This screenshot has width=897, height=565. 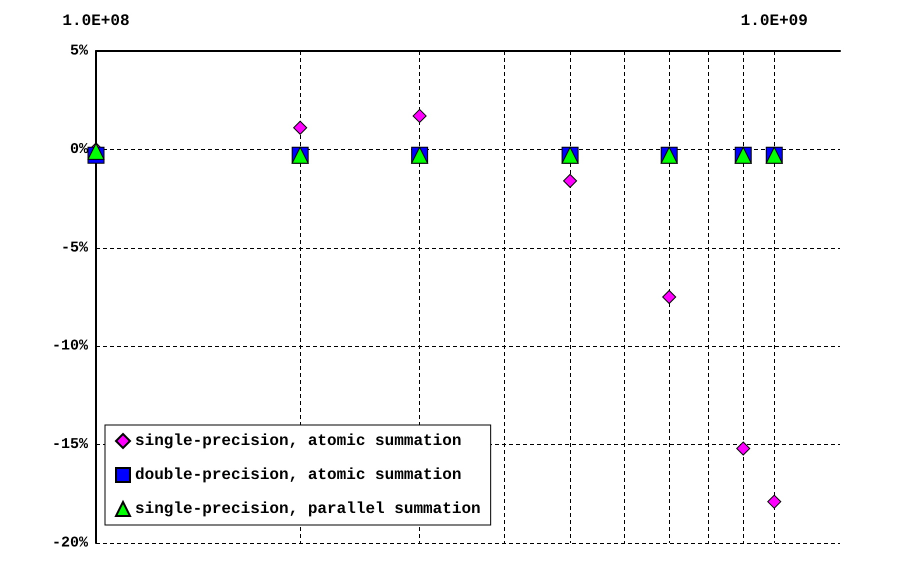 What do you see at coordinates (308, 509) in the screenshot?
I see `legend-label: single-precision, parallel summation` at bounding box center [308, 509].